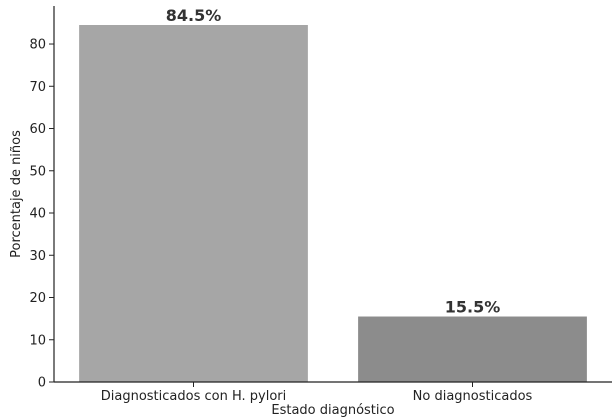 The image size is (613, 420). I want to click on y-tick-label: 40, so click(37, 214).